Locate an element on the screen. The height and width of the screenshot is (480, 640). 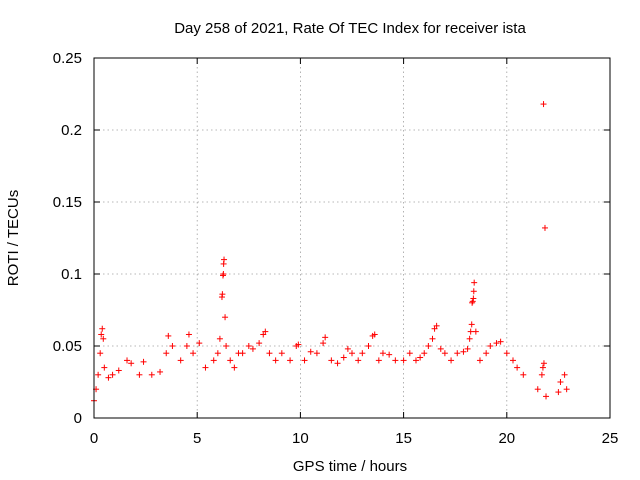
x-tick-label: 15 is located at coordinates (403, 438).